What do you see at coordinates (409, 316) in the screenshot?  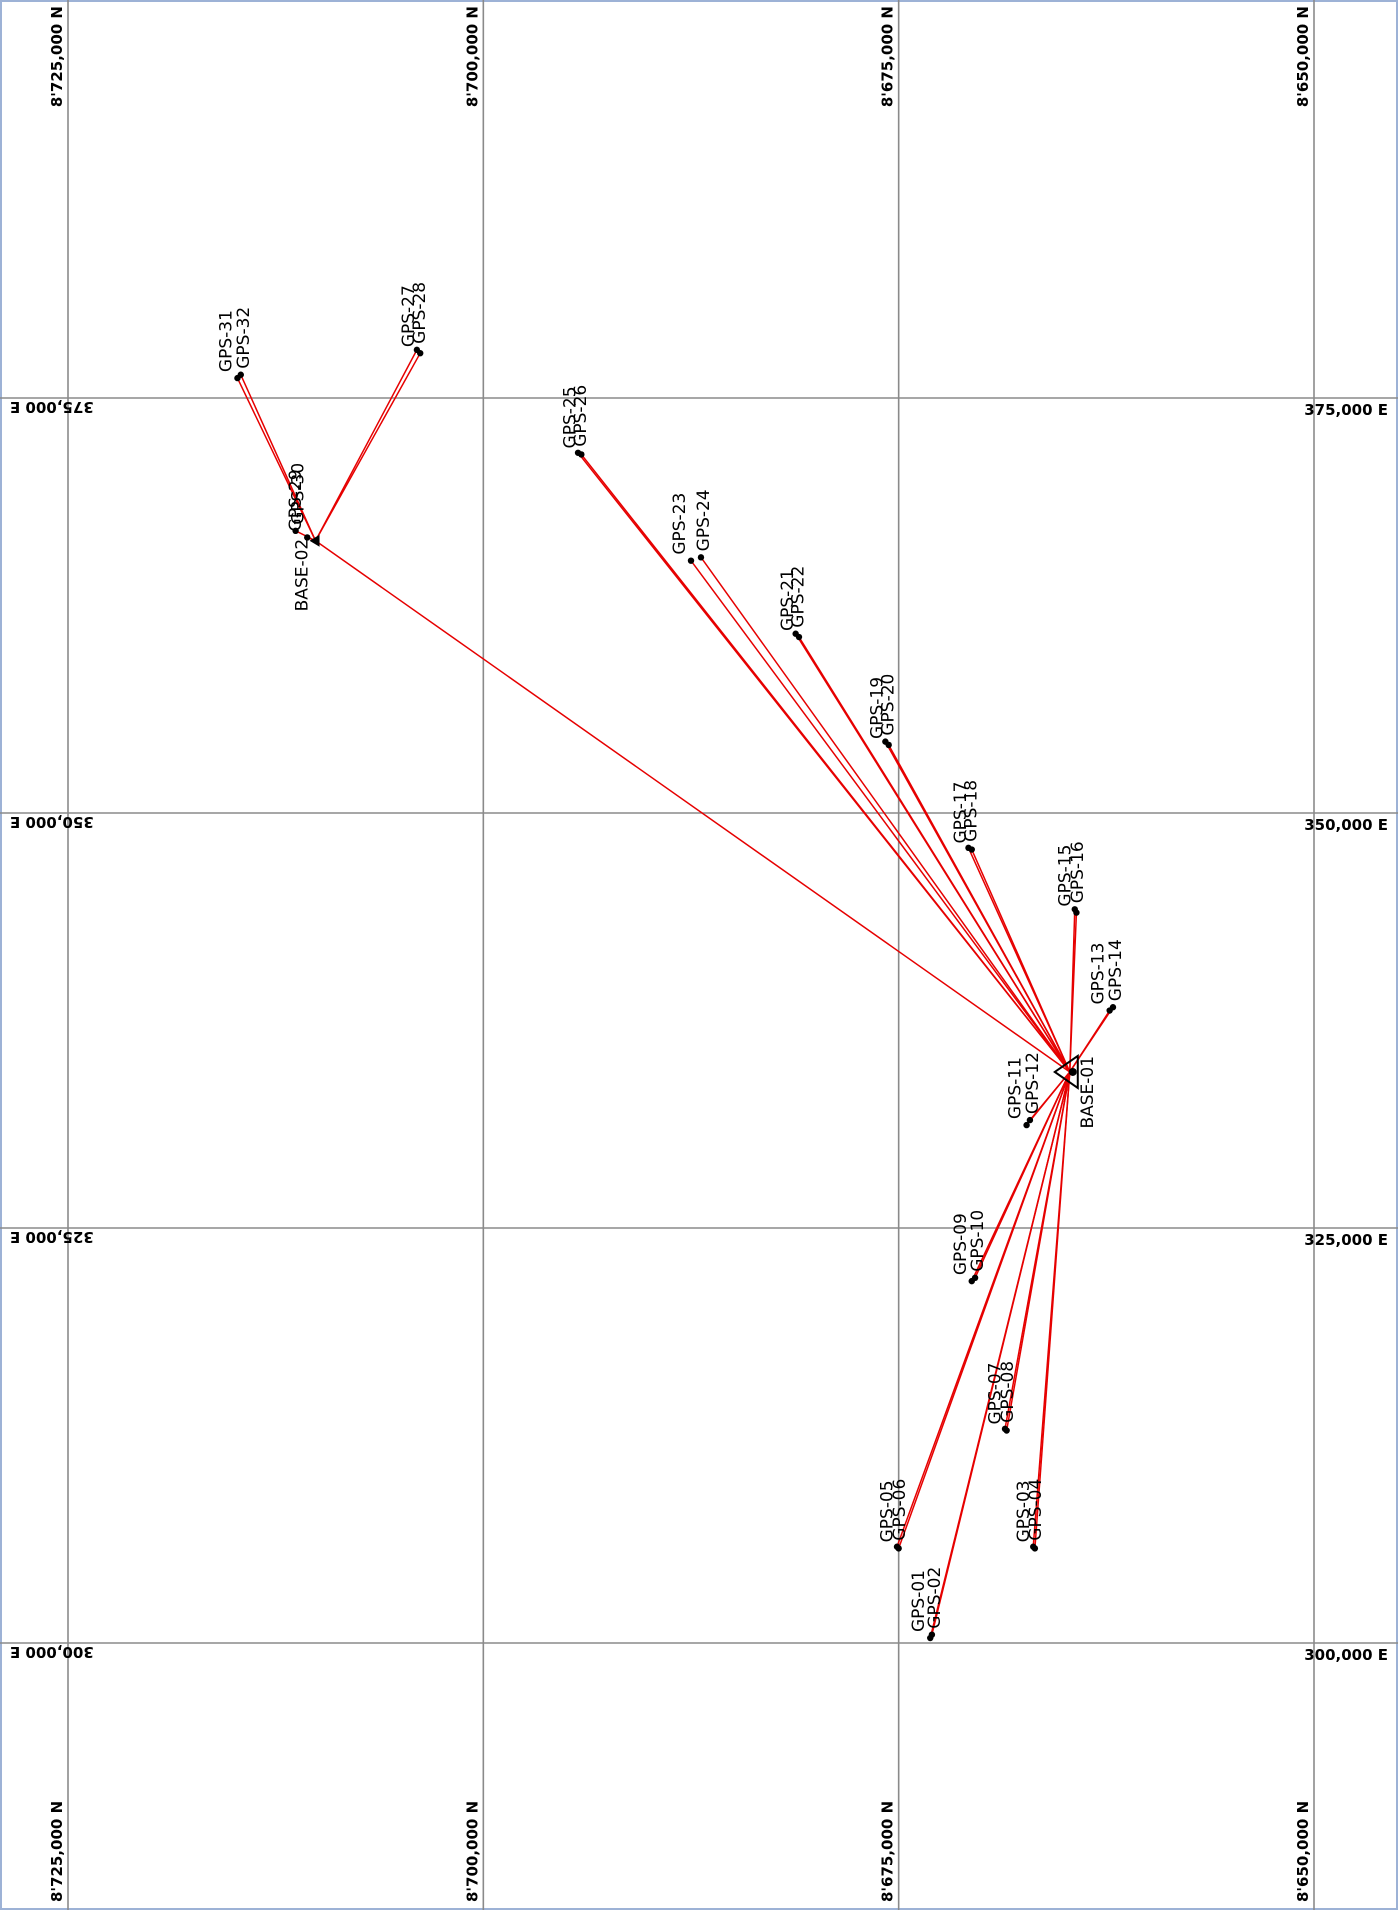 I see `gps-point-label: GPS-27` at bounding box center [409, 316].